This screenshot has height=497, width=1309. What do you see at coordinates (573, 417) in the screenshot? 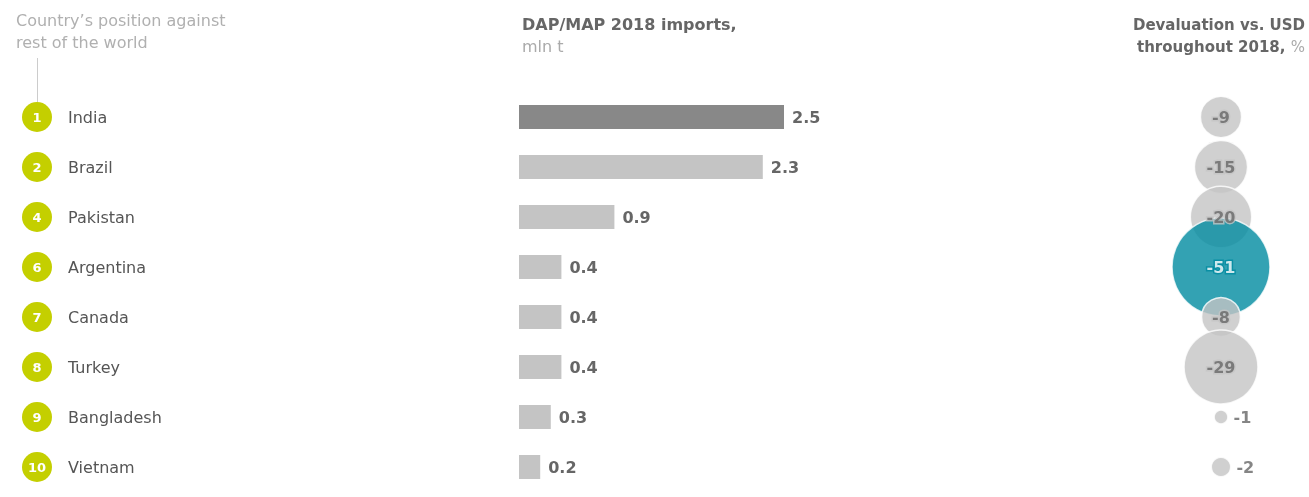
I see `data-label: 0.3` at bounding box center [573, 417].